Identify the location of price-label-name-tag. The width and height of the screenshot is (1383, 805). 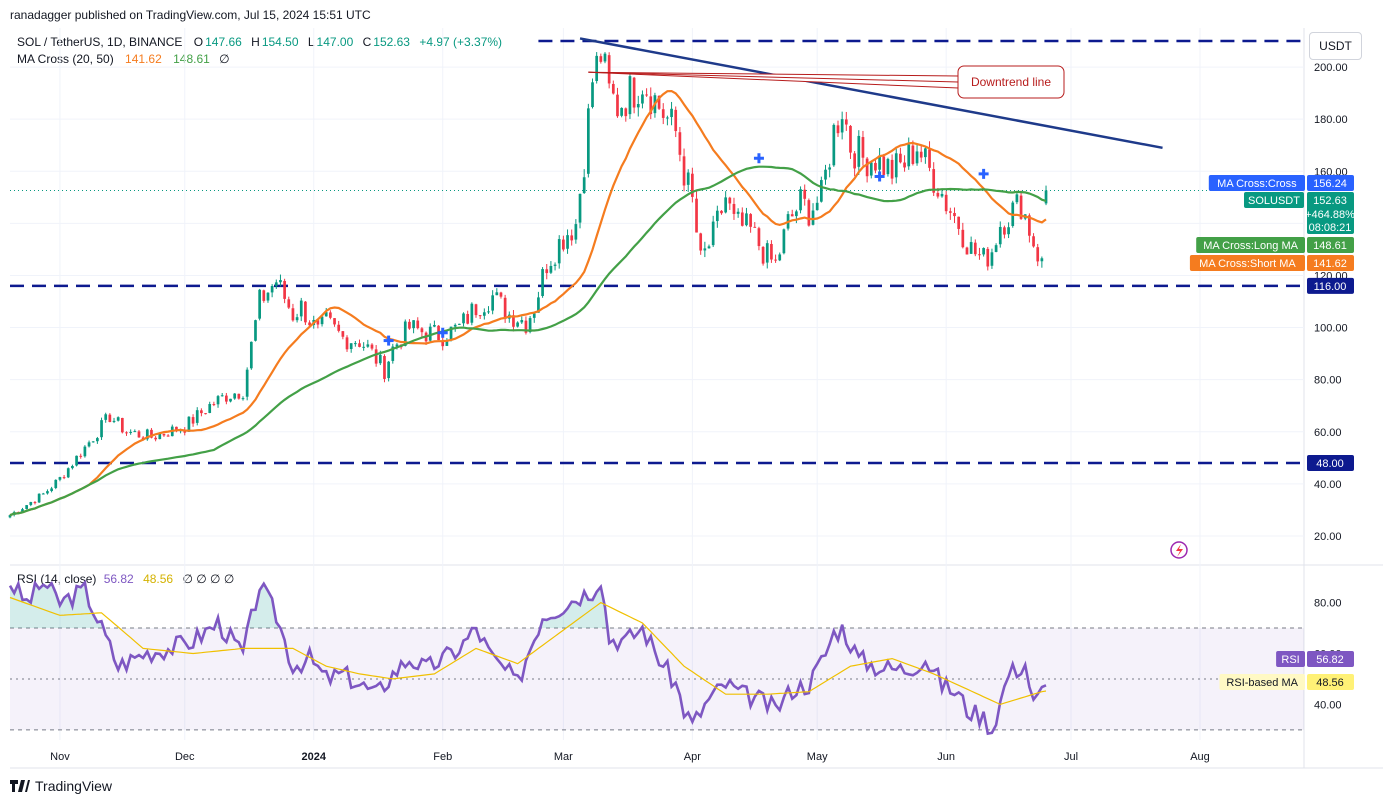
(1250, 245).